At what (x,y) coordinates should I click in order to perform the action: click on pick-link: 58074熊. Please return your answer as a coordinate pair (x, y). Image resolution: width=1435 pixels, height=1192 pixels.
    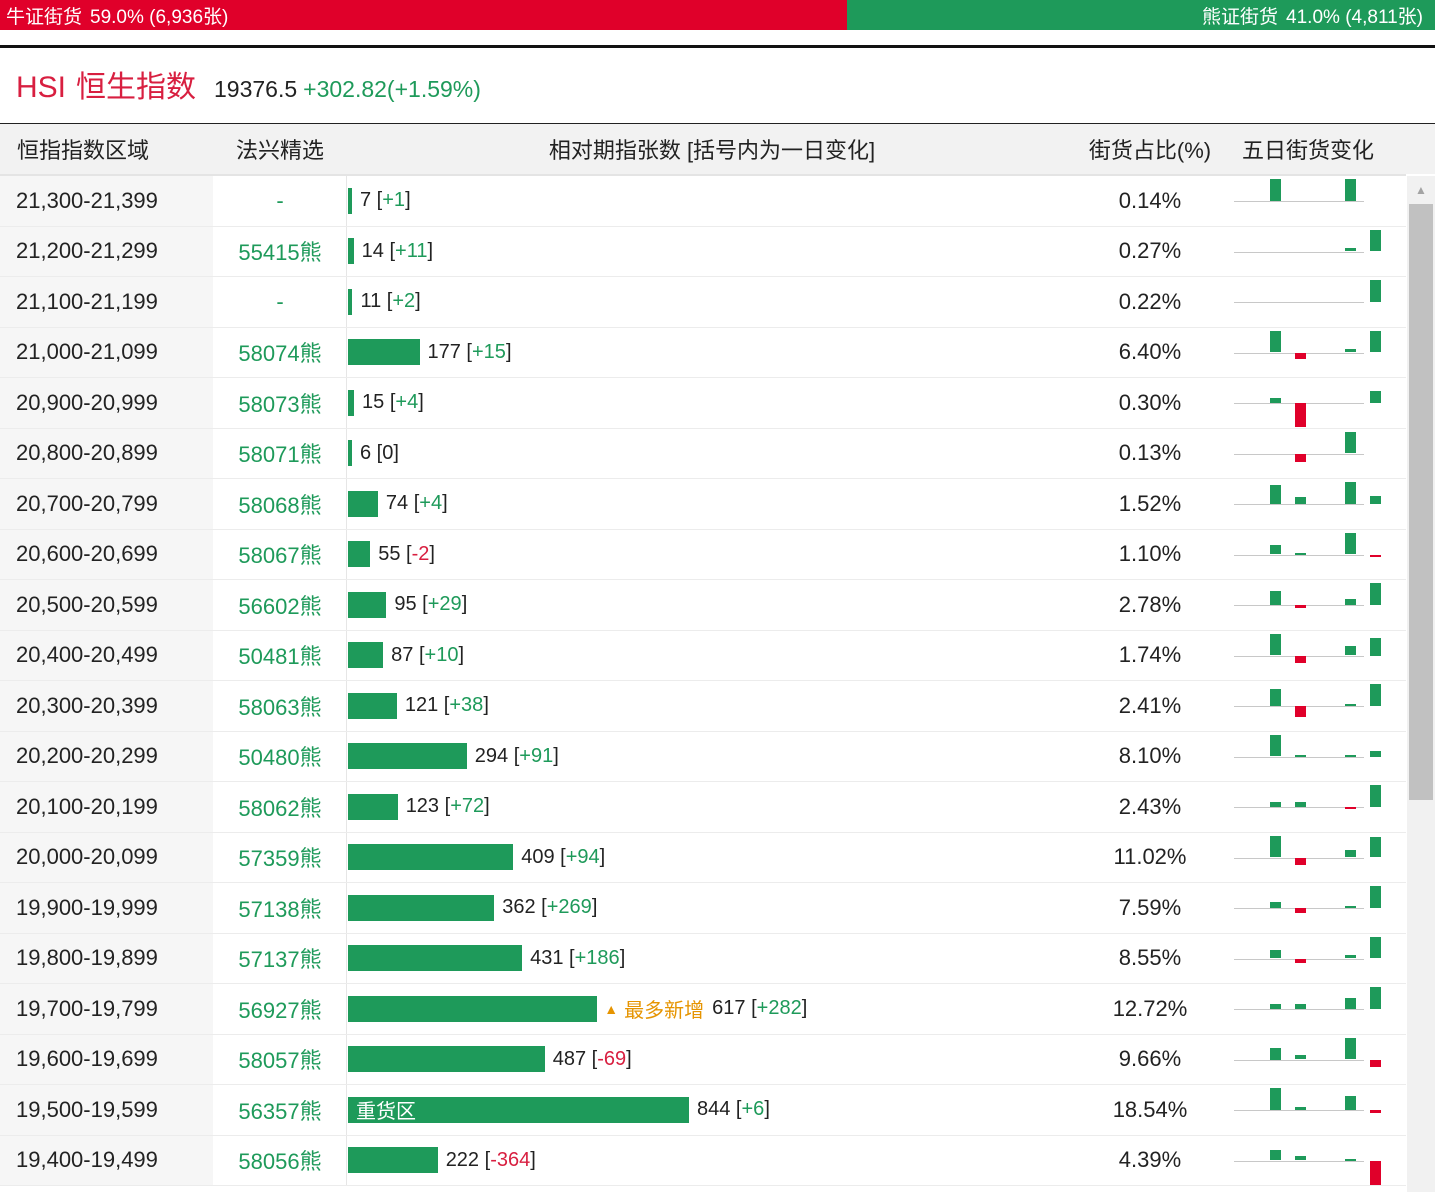
    Looking at the image, I should click on (280, 354).